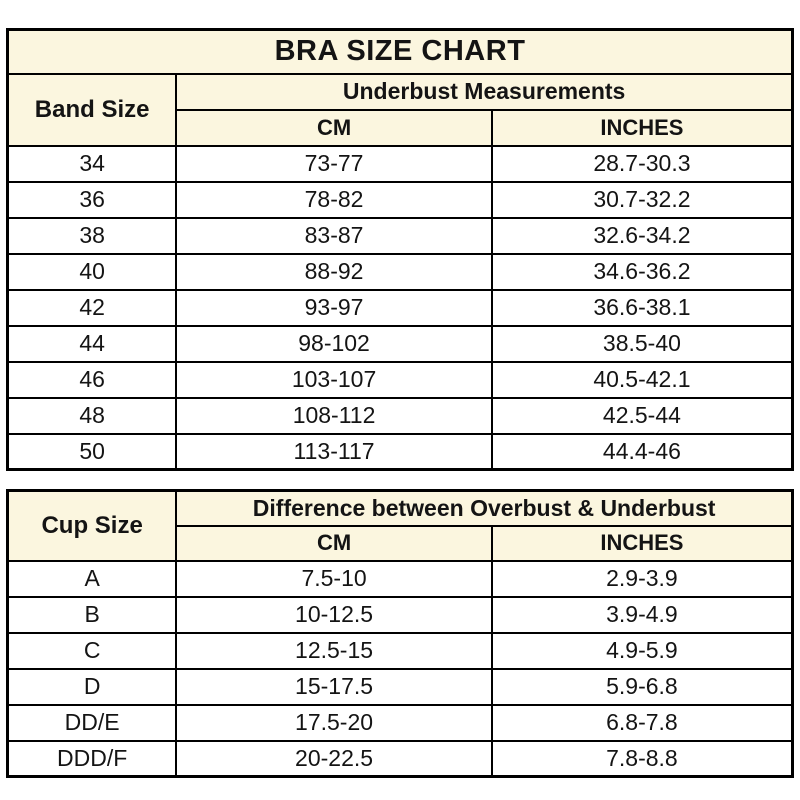 The height and width of the screenshot is (800, 800). I want to click on cm-range-cell: 103-107, so click(334, 379).